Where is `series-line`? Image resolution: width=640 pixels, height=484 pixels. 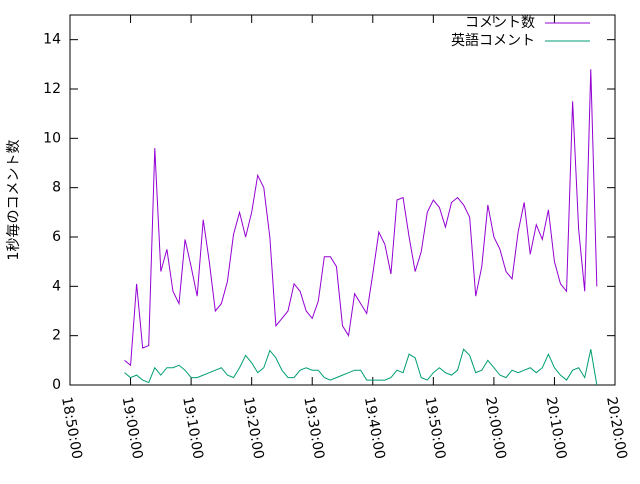
series-line is located at coordinates (361, 367).